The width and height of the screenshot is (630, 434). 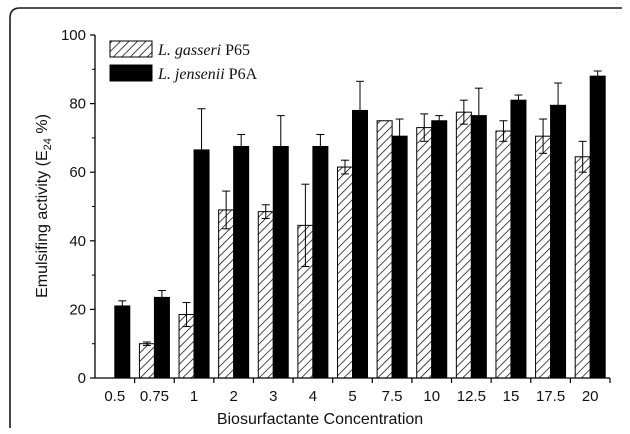 I want to click on x-tick-label: 0.75, so click(x=154, y=396).